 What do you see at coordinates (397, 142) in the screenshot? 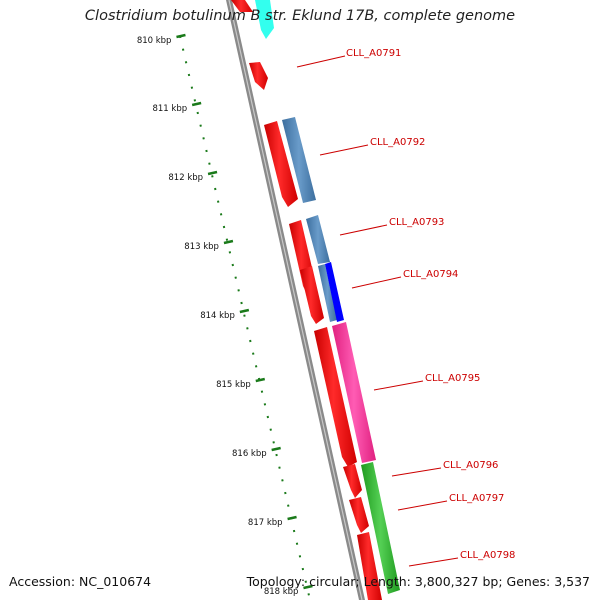
I see `gene-label: CLL_A0792` at bounding box center [397, 142].